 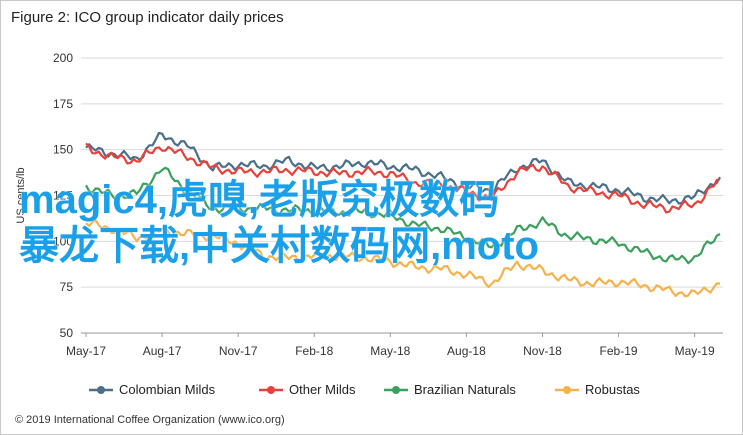 I want to click on x-tick-label: May-19, so click(x=695, y=351).